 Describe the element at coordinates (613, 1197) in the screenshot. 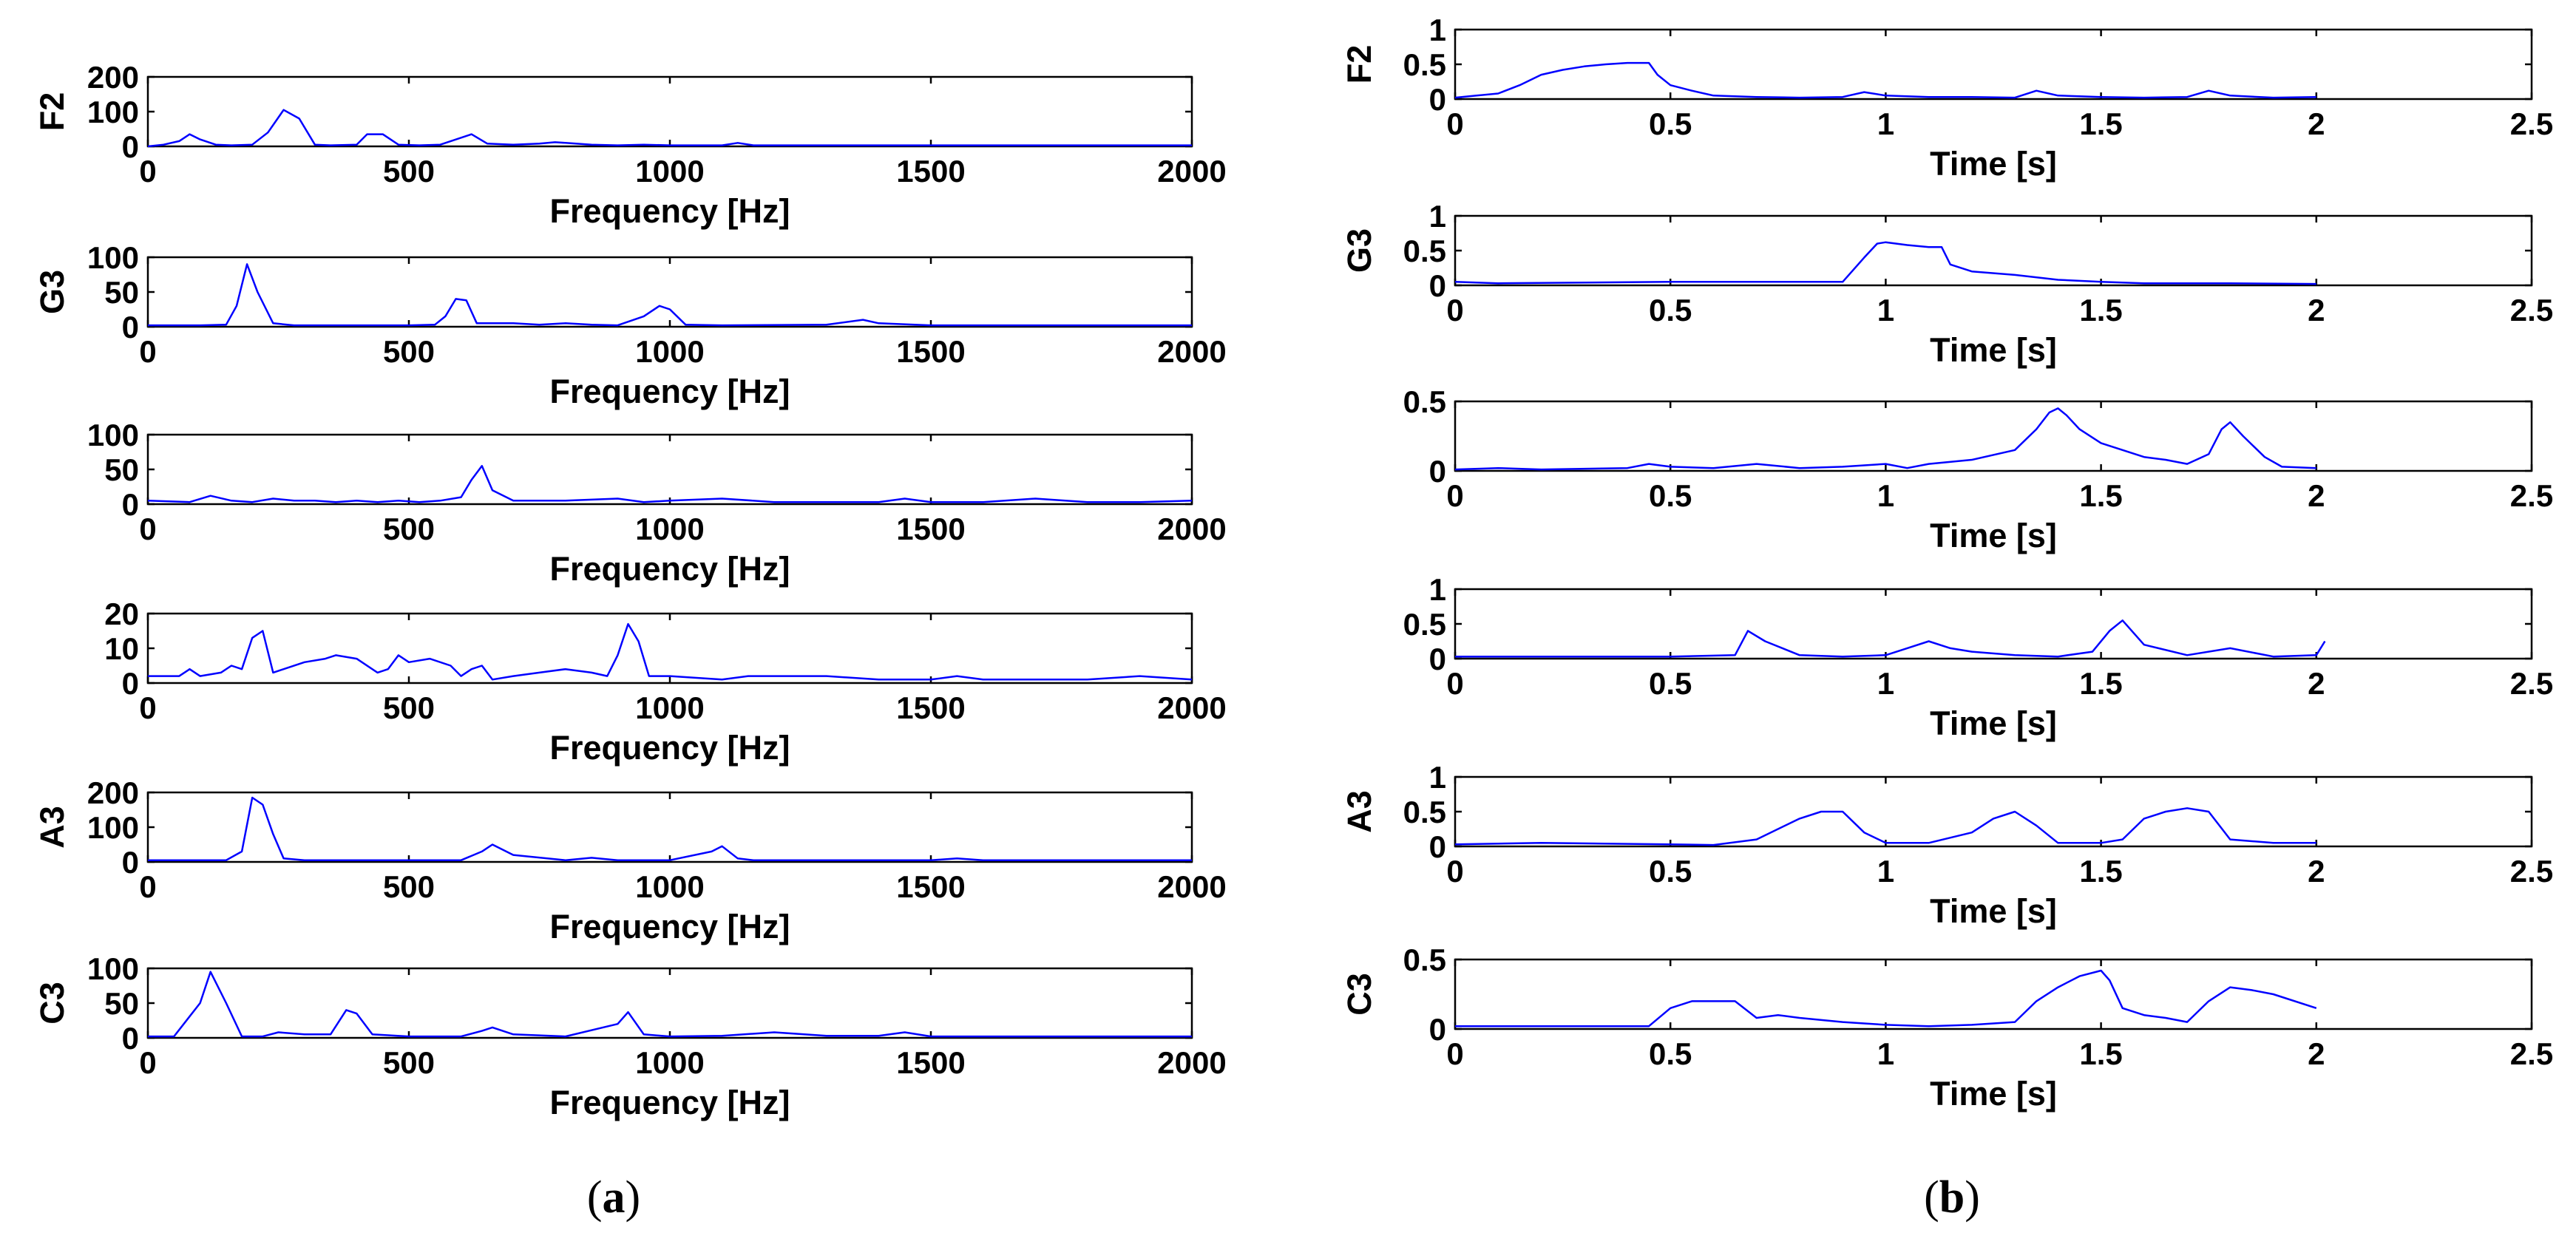

I see `caption-a: (a)` at that location.